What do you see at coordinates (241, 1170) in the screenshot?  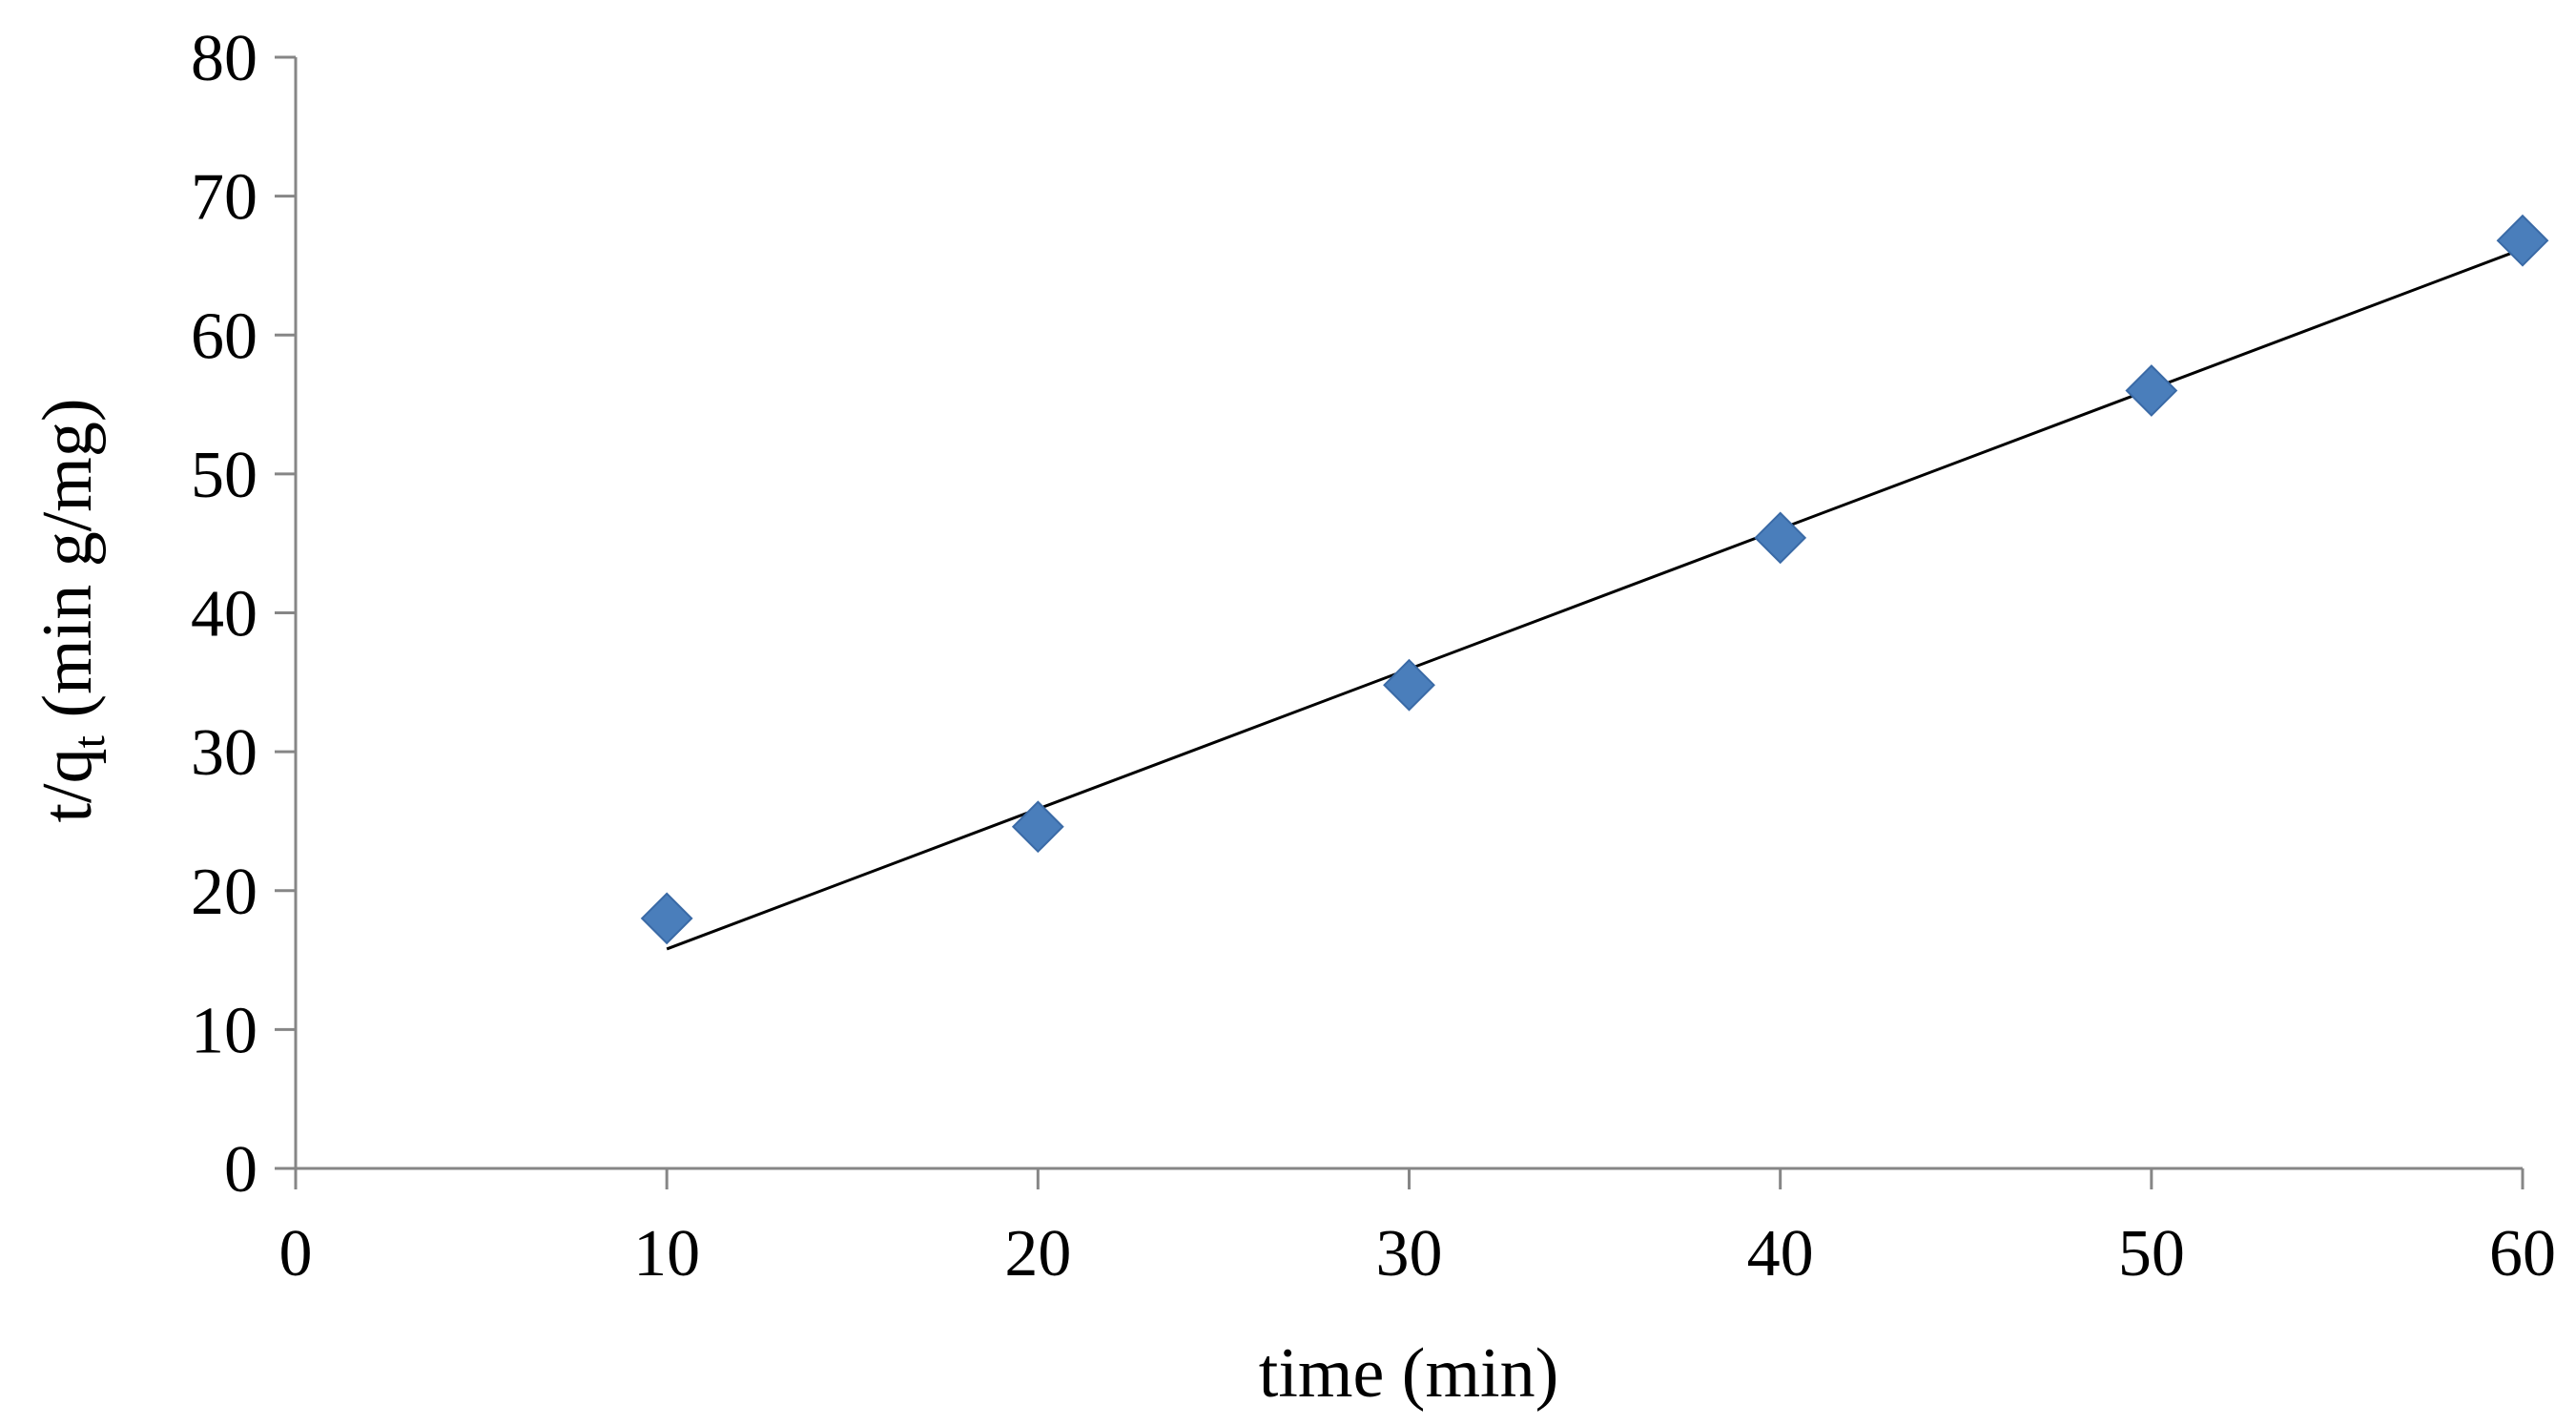 I see `y-tick-label: 0` at bounding box center [241, 1170].